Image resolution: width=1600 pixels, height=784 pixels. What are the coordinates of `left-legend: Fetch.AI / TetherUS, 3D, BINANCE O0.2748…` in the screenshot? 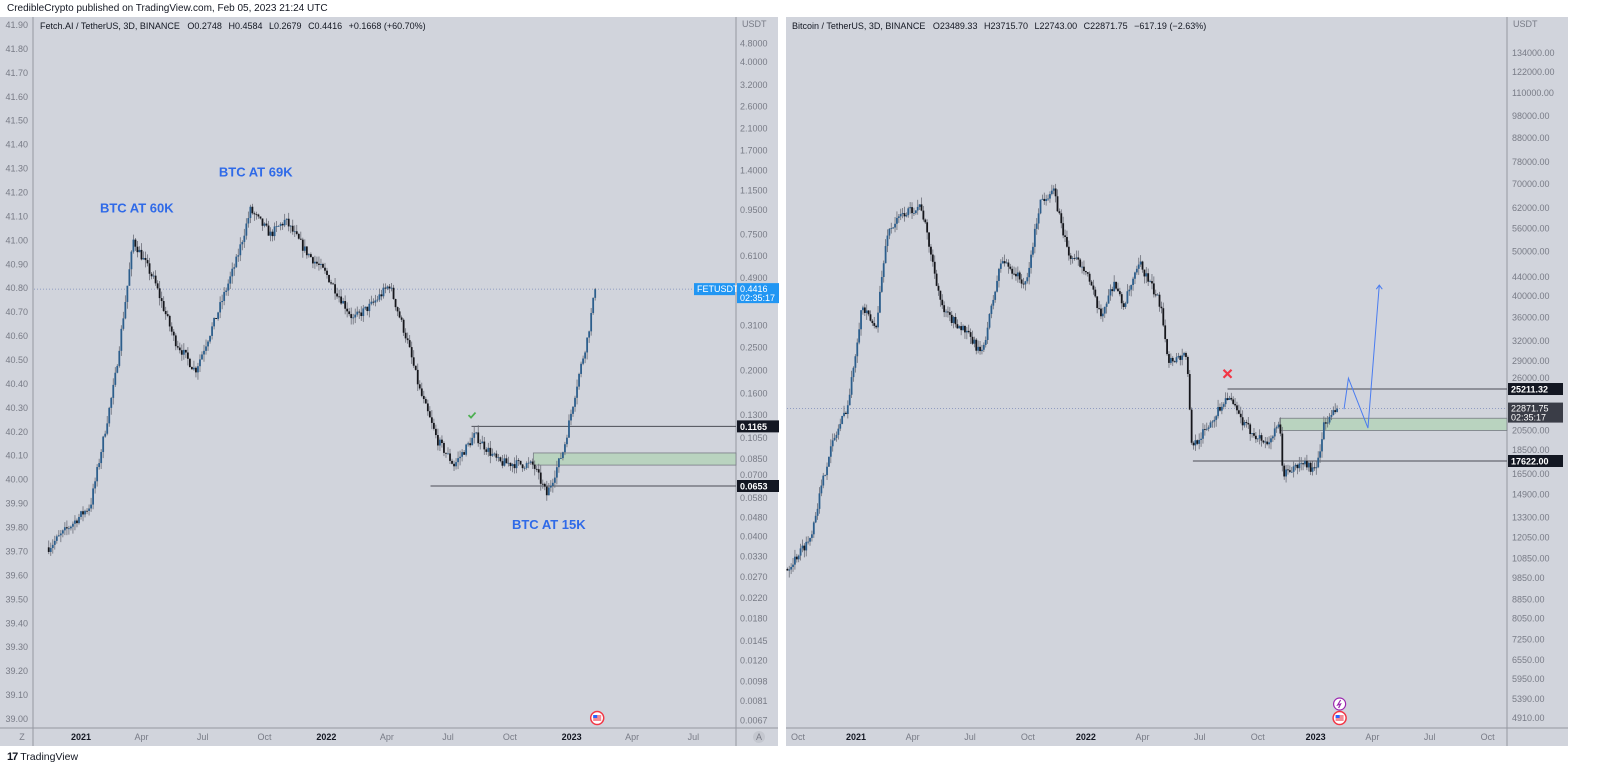 It's located at (233, 26).